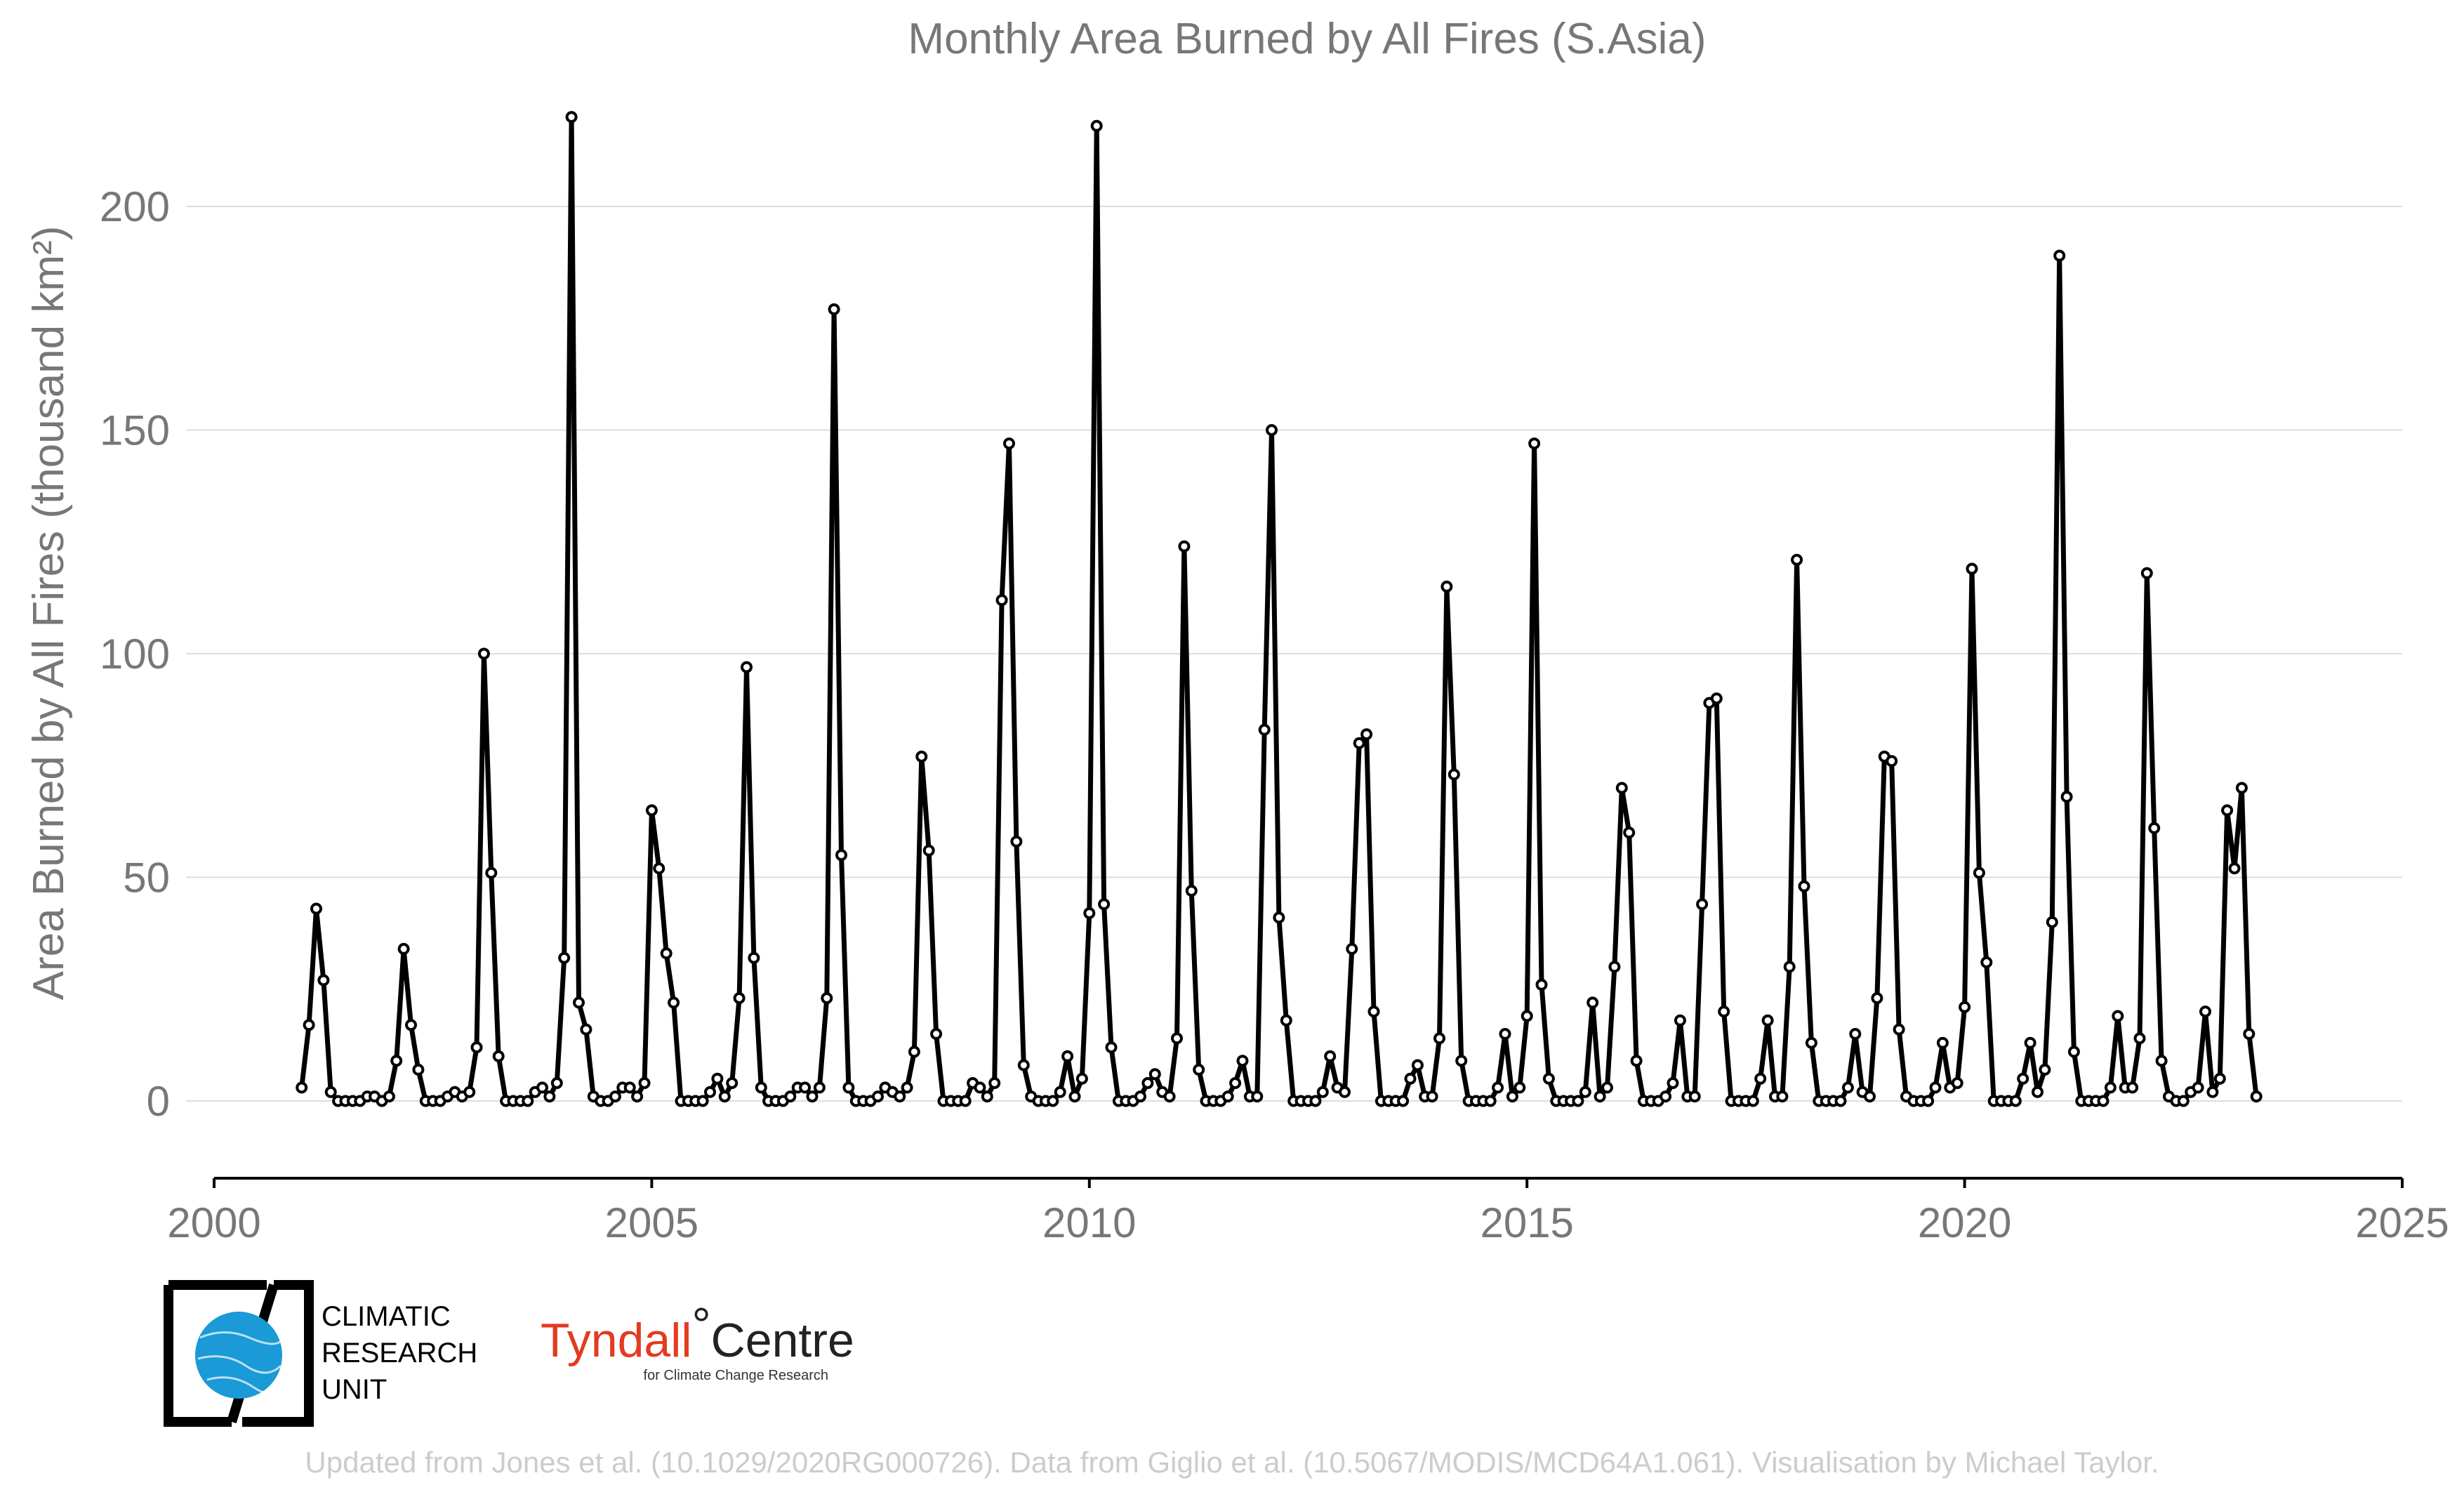  I want to click on x-tick-label: 2015, so click(1526, 1222).